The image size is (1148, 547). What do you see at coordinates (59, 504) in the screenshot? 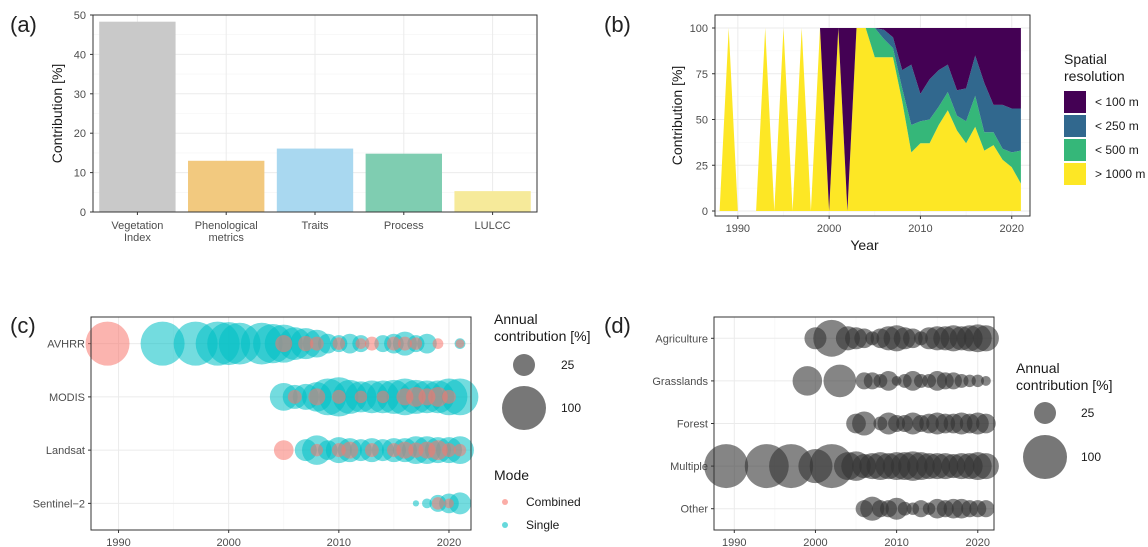
I see `panel-c-y-tick-label-sentinel-2: Sentinel−2` at bounding box center [59, 504].